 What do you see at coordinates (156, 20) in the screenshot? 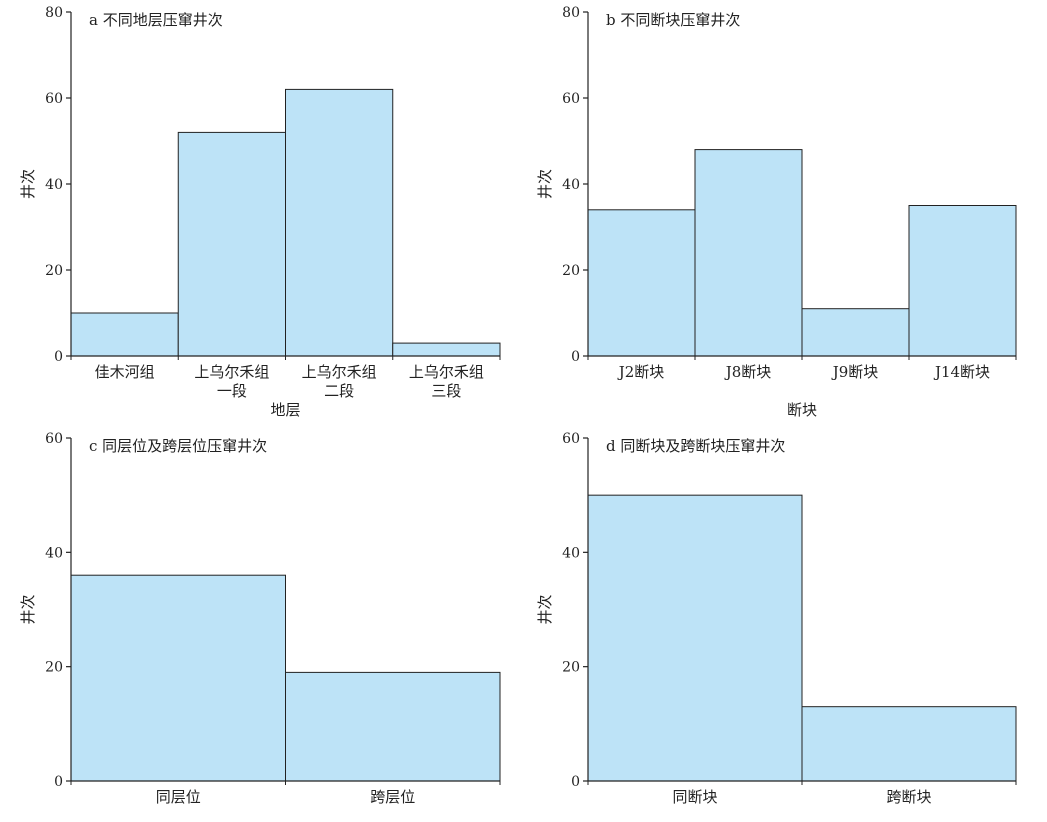
I see `chart-title: a 不同地层压窜井次` at bounding box center [156, 20].